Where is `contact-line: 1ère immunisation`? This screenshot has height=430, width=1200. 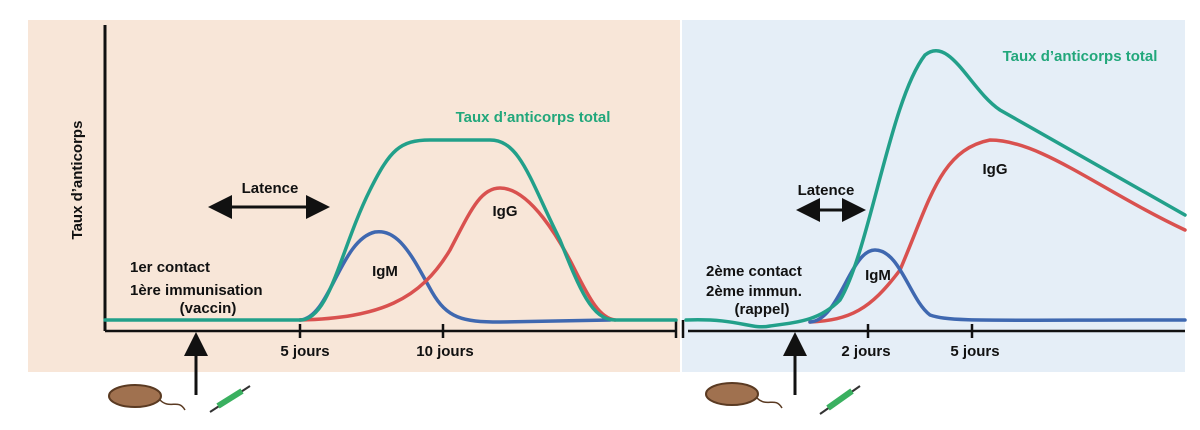
contact-line: 1ère immunisation is located at coordinates (196, 290).